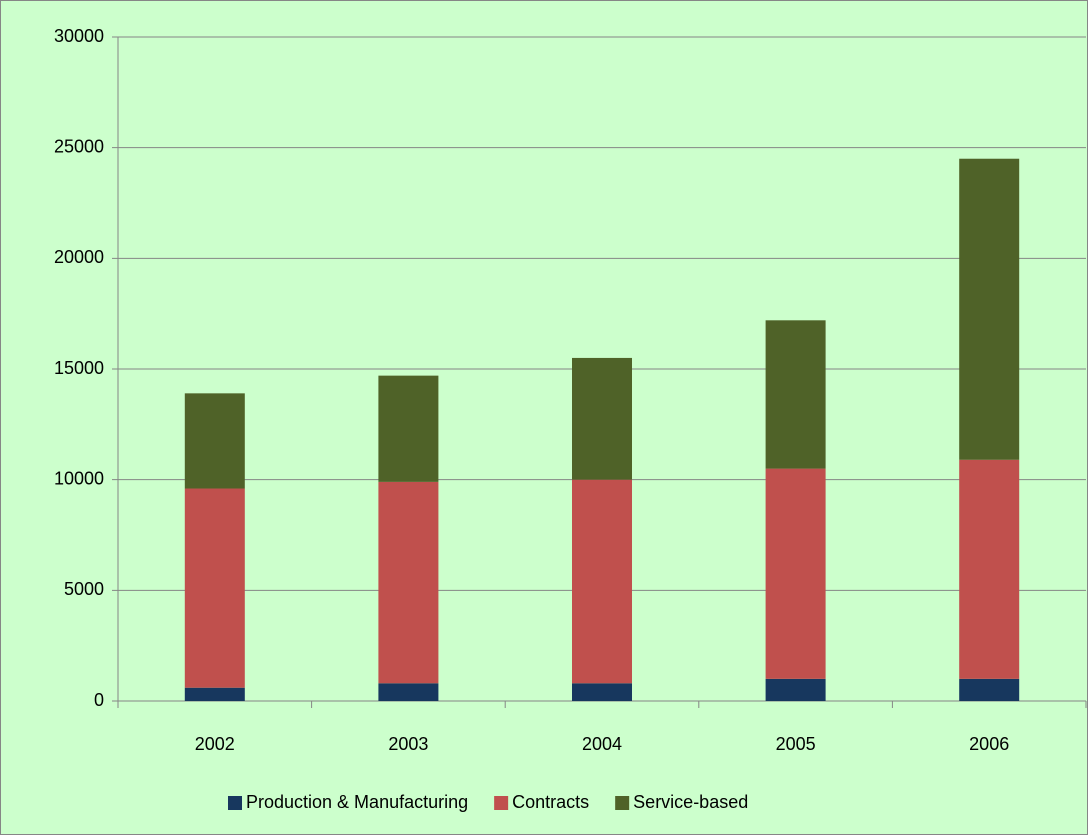 The image size is (1088, 835). Describe the element at coordinates (550, 802) in the screenshot. I see `legend-label: Contracts` at that location.